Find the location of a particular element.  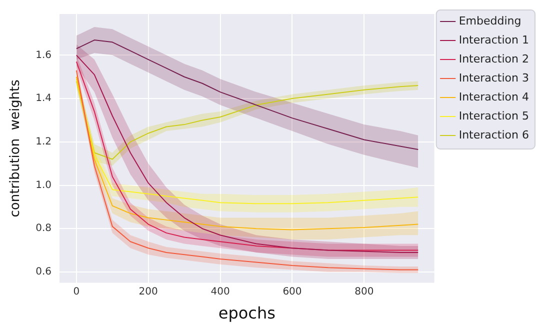

legend-label: Embedding is located at coordinates (490, 21).